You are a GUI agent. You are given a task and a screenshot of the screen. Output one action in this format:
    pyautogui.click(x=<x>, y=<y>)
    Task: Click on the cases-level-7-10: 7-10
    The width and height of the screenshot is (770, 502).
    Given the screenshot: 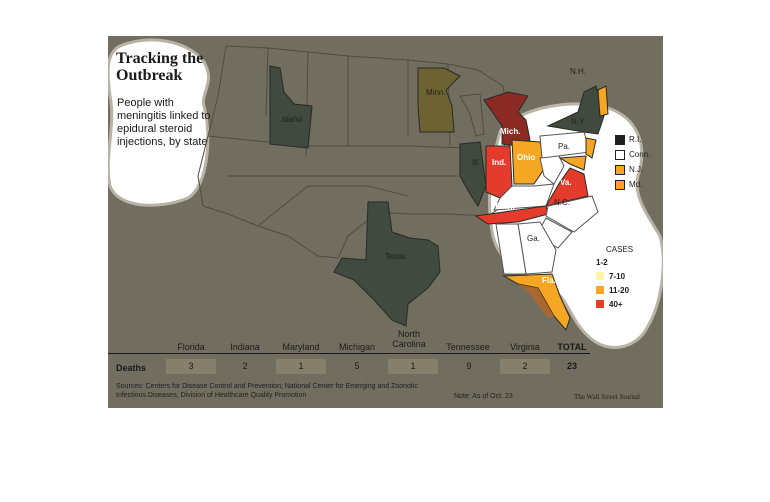 What is the action you would take?
    pyautogui.click(x=610, y=276)
    